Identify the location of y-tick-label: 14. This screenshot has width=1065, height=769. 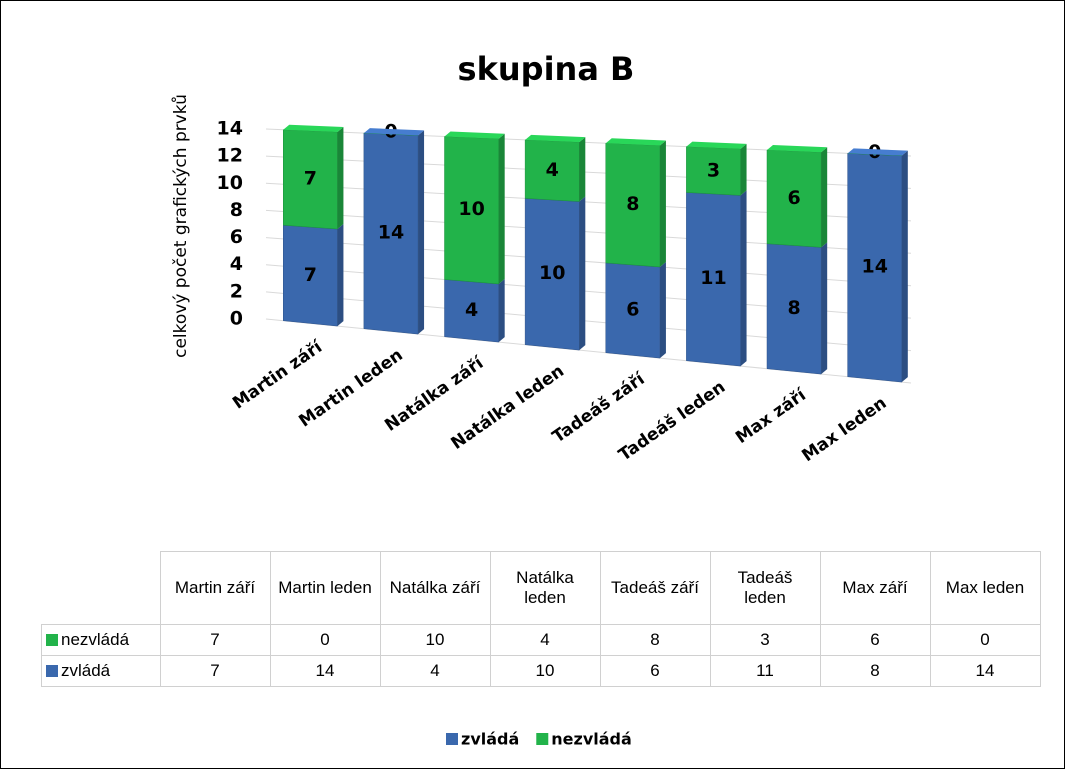
(230, 129).